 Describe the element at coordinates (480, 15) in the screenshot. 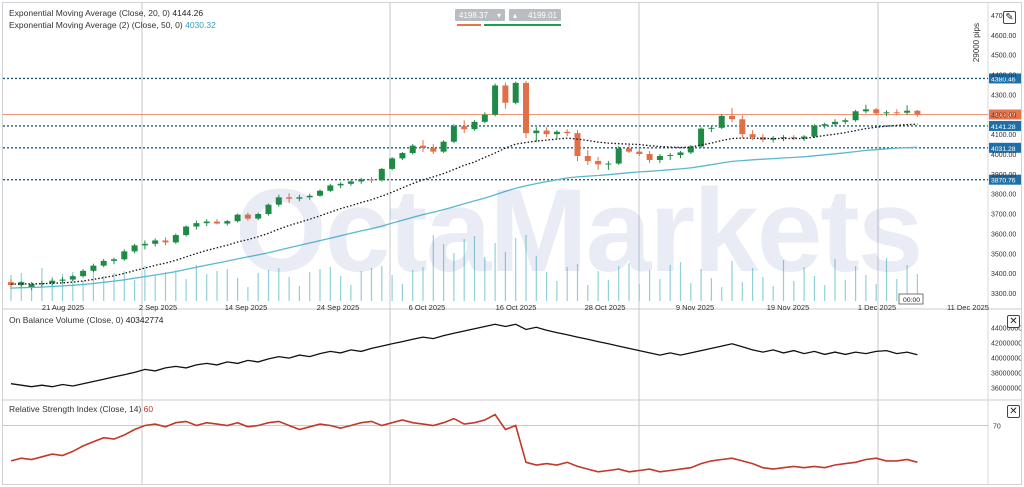

I see `bid-button: 4198.37 ▾` at that location.